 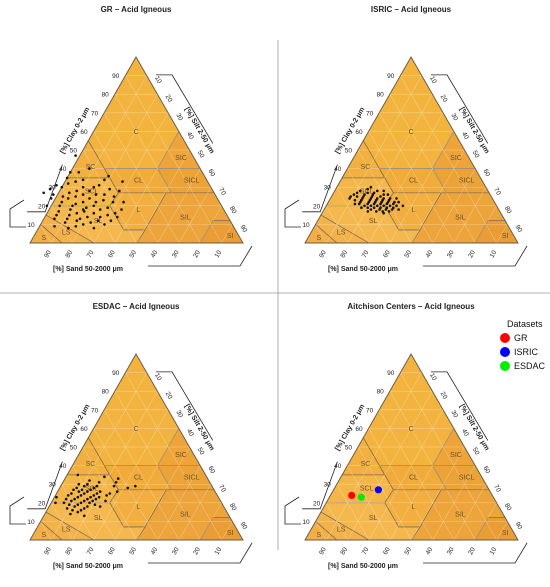 I want to click on class-label-sc: SC, so click(x=366, y=464).